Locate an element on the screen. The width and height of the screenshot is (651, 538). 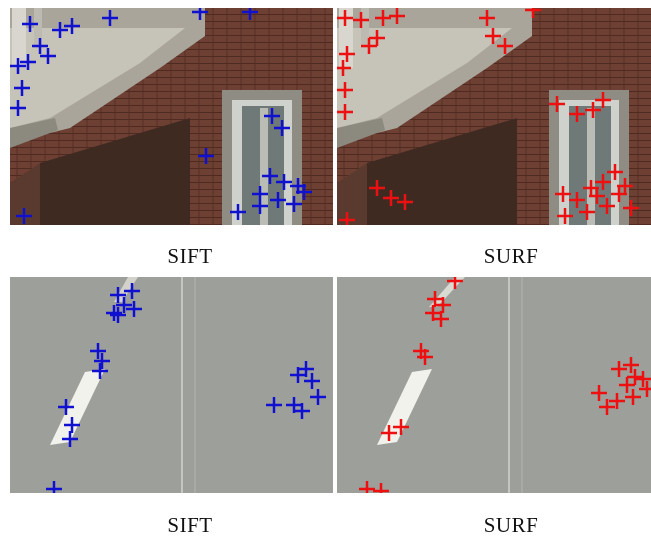
caption-sift-bottom: SIFT is located at coordinates (190, 525).